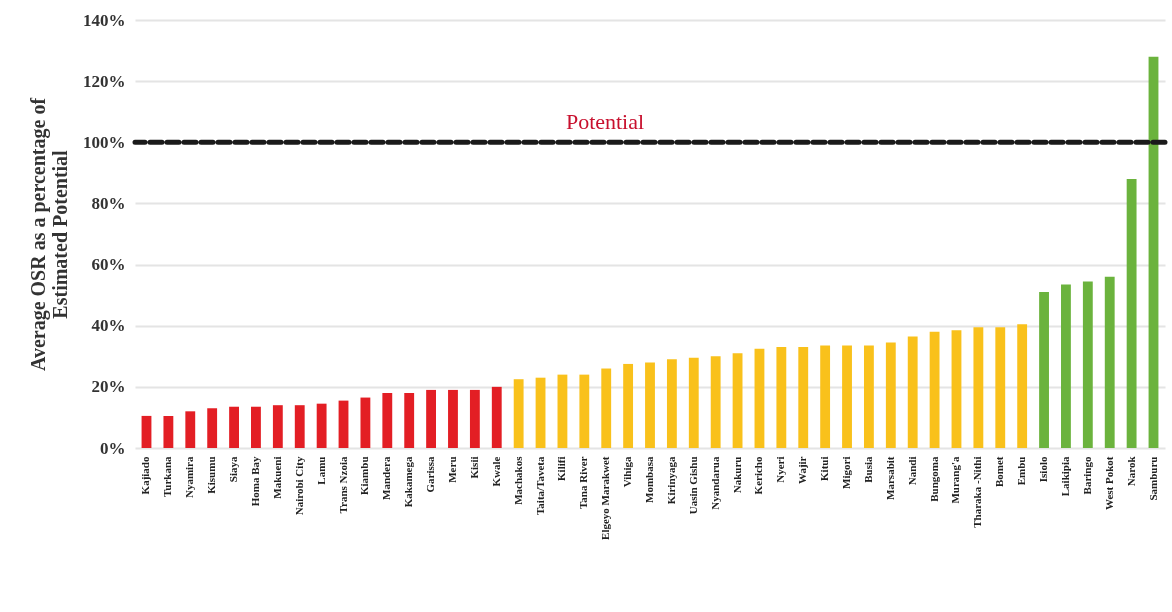 The height and width of the screenshot is (612, 1172). Describe the element at coordinates (430, 474) in the screenshot. I see `x-tick-label: Garissa` at that location.